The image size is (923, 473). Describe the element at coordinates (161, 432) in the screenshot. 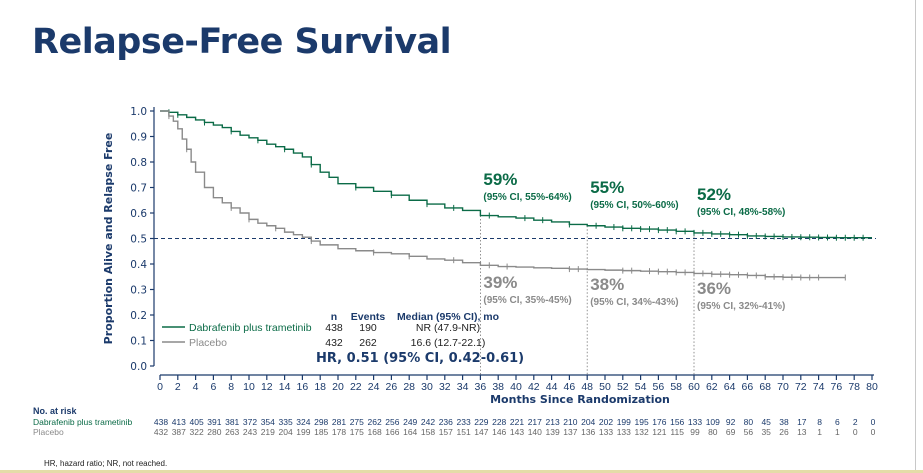

I see `at-risk-value: 432` at that location.